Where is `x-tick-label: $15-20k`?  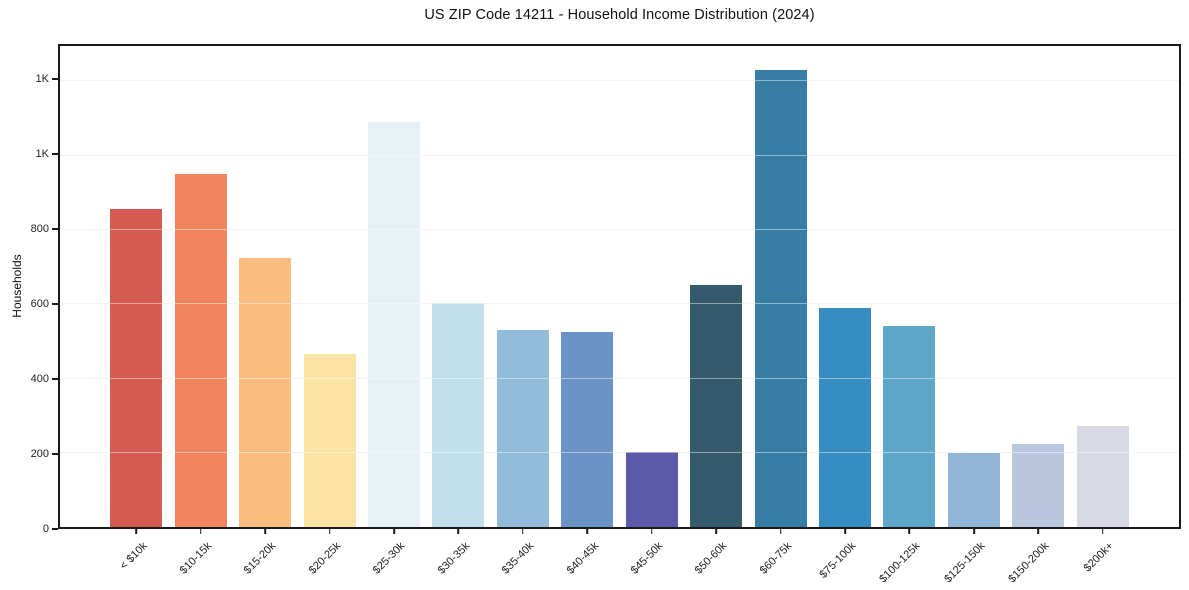 x-tick-label: $15-20k is located at coordinates (260, 558).